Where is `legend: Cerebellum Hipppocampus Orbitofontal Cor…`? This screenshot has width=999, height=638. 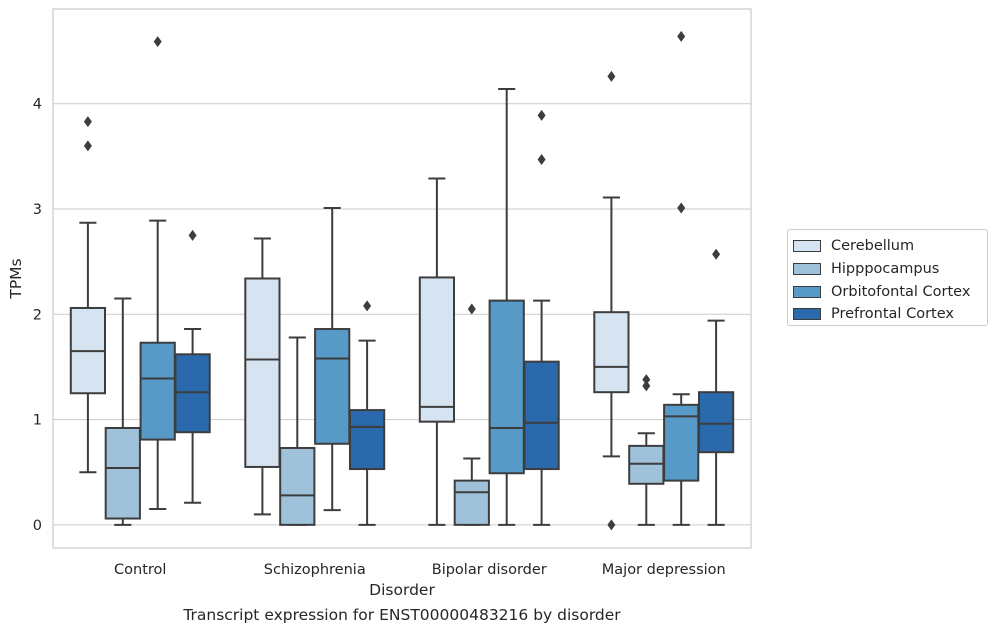
legend: Cerebellum Hipppocampus Orbitofontal Cor… is located at coordinates (887, 277).